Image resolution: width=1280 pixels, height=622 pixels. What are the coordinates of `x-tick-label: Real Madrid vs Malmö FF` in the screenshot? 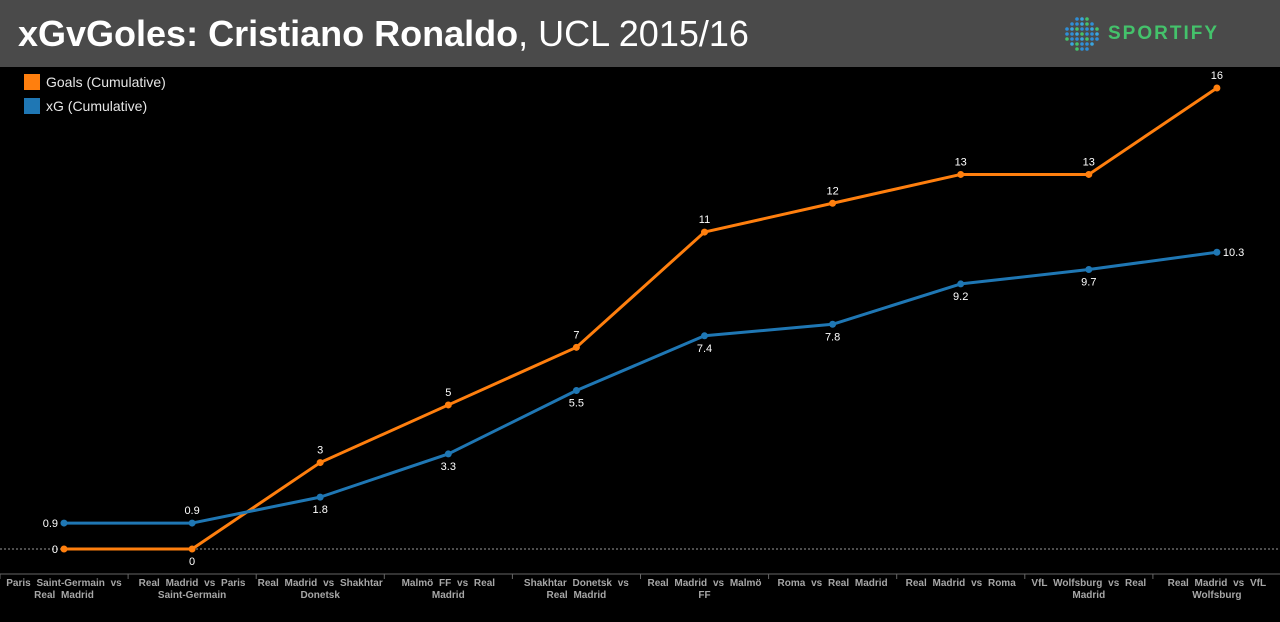 It's located at (704, 589).